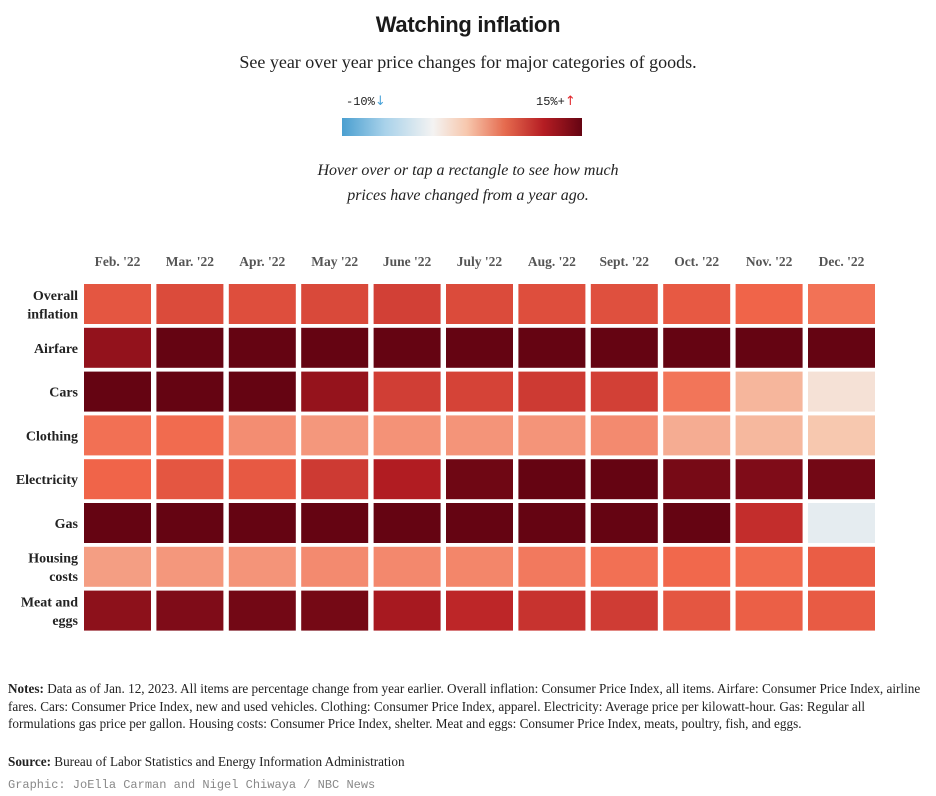 This screenshot has width=936, height=796. What do you see at coordinates (190, 304) in the screenshot?
I see `heatmap-cell: Overall inflation, Mar. '22: 8.5%` at bounding box center [190, 304].